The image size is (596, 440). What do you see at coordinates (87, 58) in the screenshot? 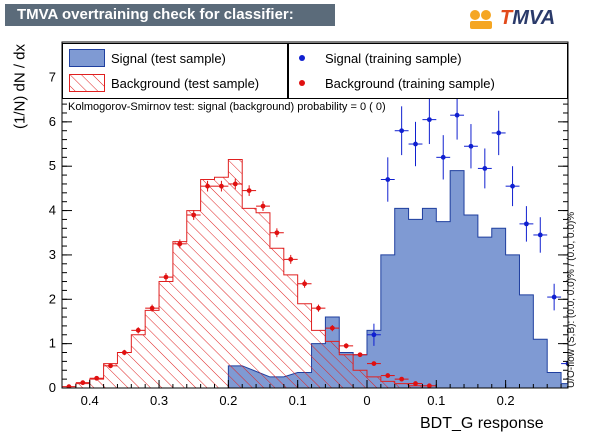
I see `legend-signal-test-swatch` at bounding box center [87, 58].